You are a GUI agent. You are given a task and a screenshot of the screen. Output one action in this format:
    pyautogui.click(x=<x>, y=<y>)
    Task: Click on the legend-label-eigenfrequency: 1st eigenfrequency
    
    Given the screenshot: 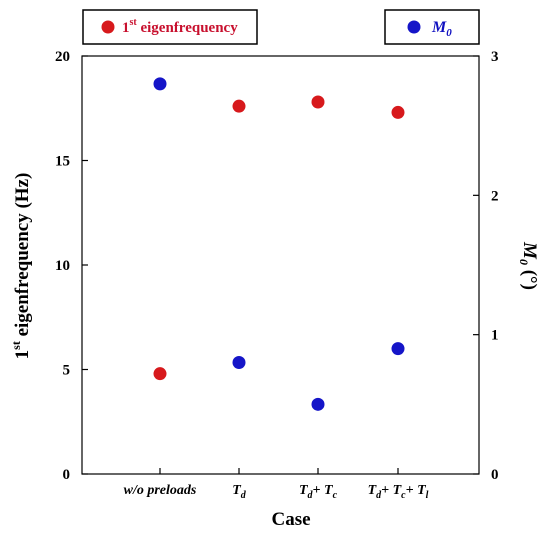 What is the action you would take?
    pyautogui.click(x=180, y=26)
    